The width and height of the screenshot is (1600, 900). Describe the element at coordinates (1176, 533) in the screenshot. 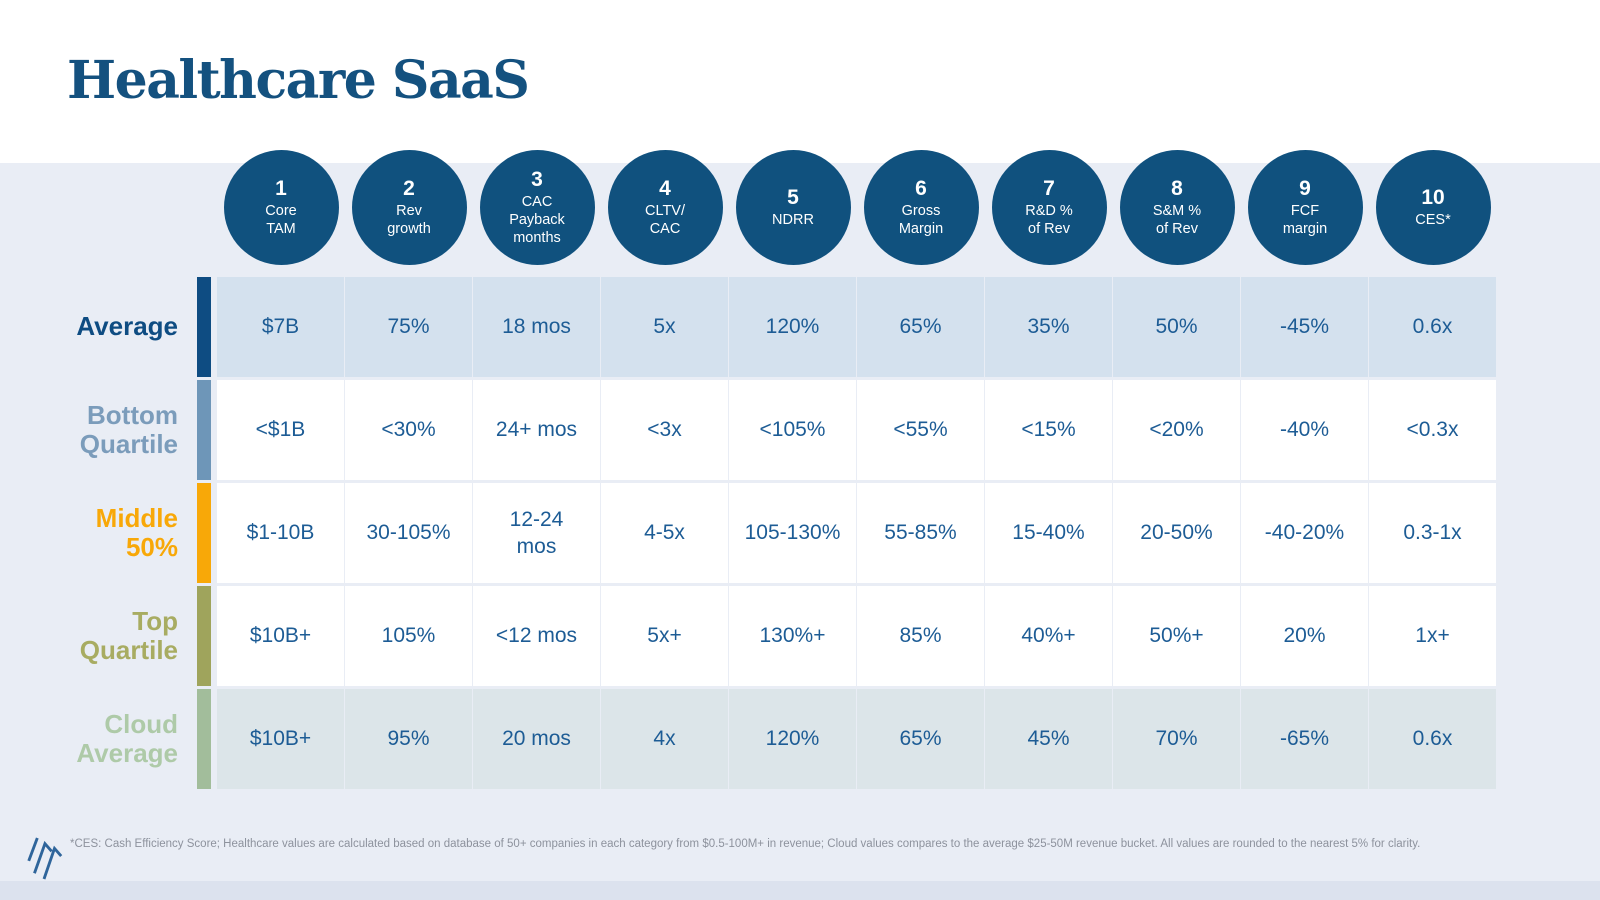

I see `cell-middle-50-col8: 20-50%` at that location.